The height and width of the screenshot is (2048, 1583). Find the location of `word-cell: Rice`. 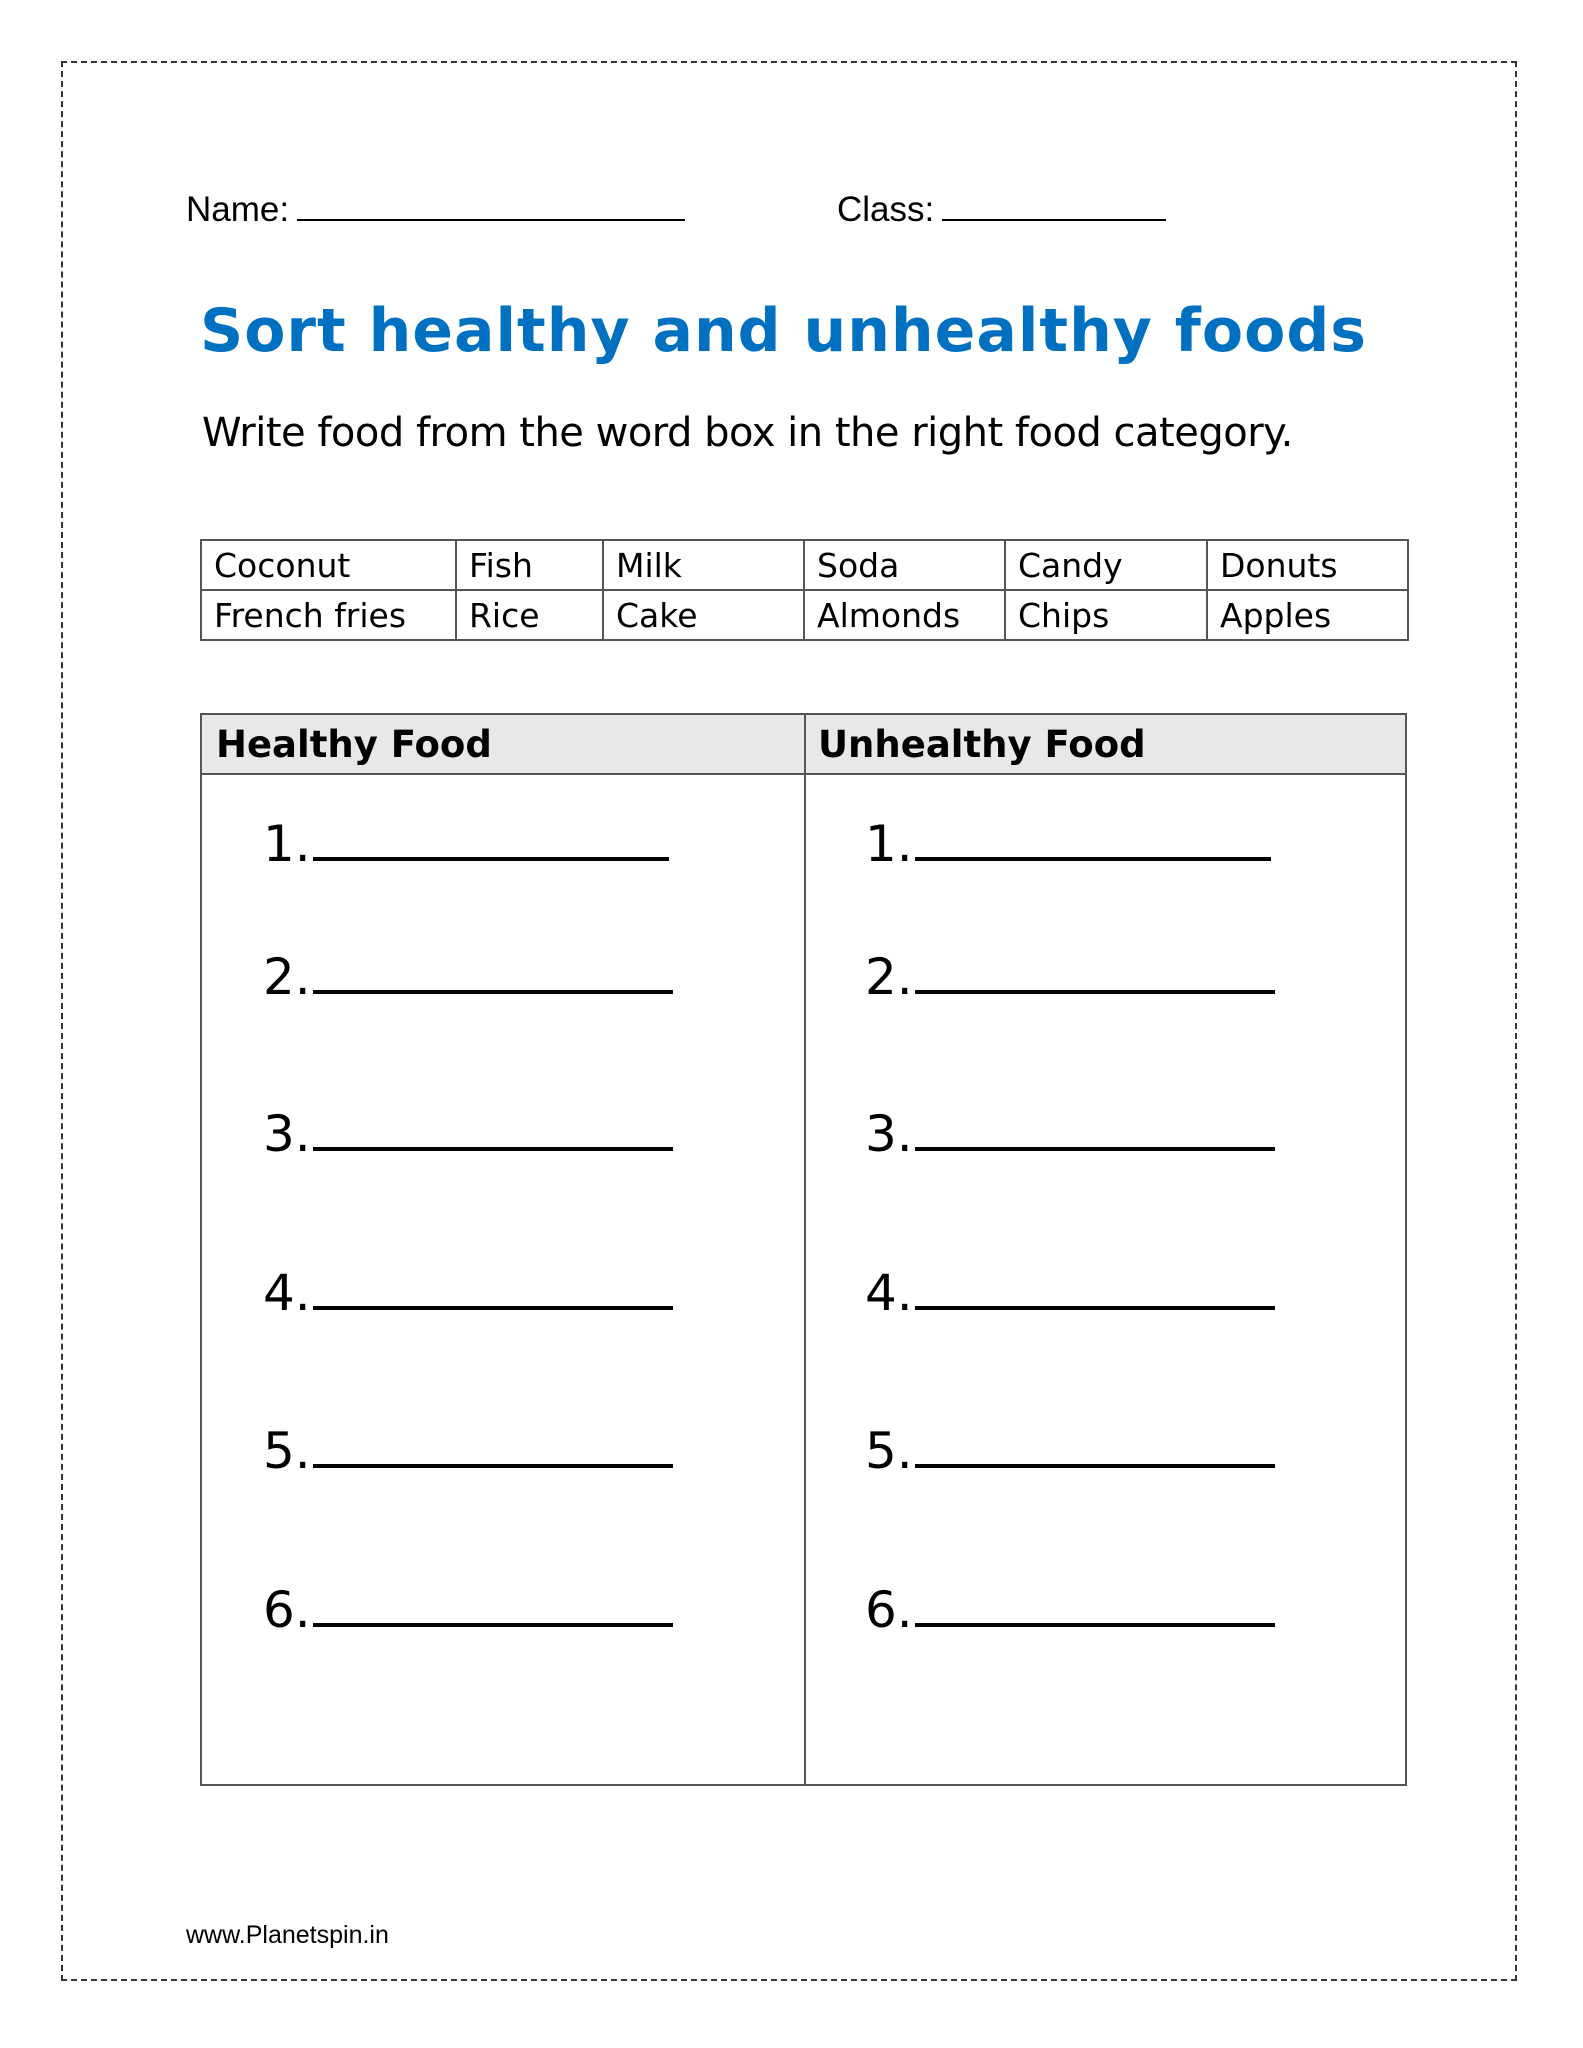

word-cell: Rice is located at coordinates (529, 615).